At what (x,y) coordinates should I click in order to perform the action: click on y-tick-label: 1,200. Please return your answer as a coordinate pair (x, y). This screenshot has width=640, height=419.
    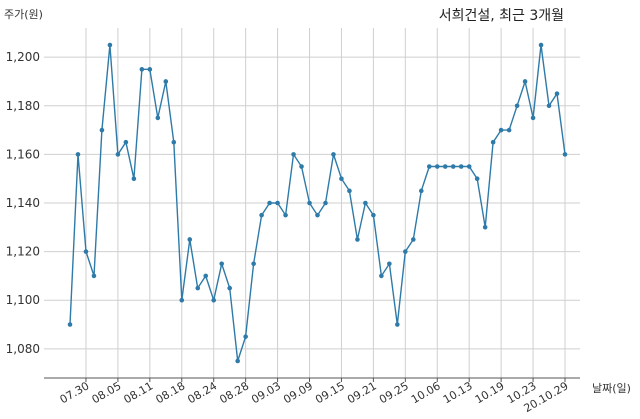
    Looking at the image, I should click on (23, 57).